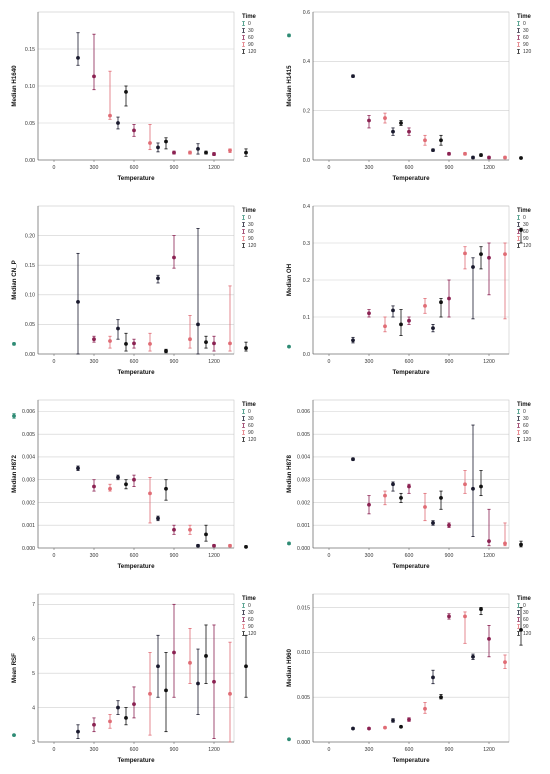 This screenshot has width=550, height=774. I want to click on y-tick-label: 0.00, so click(30, 355).